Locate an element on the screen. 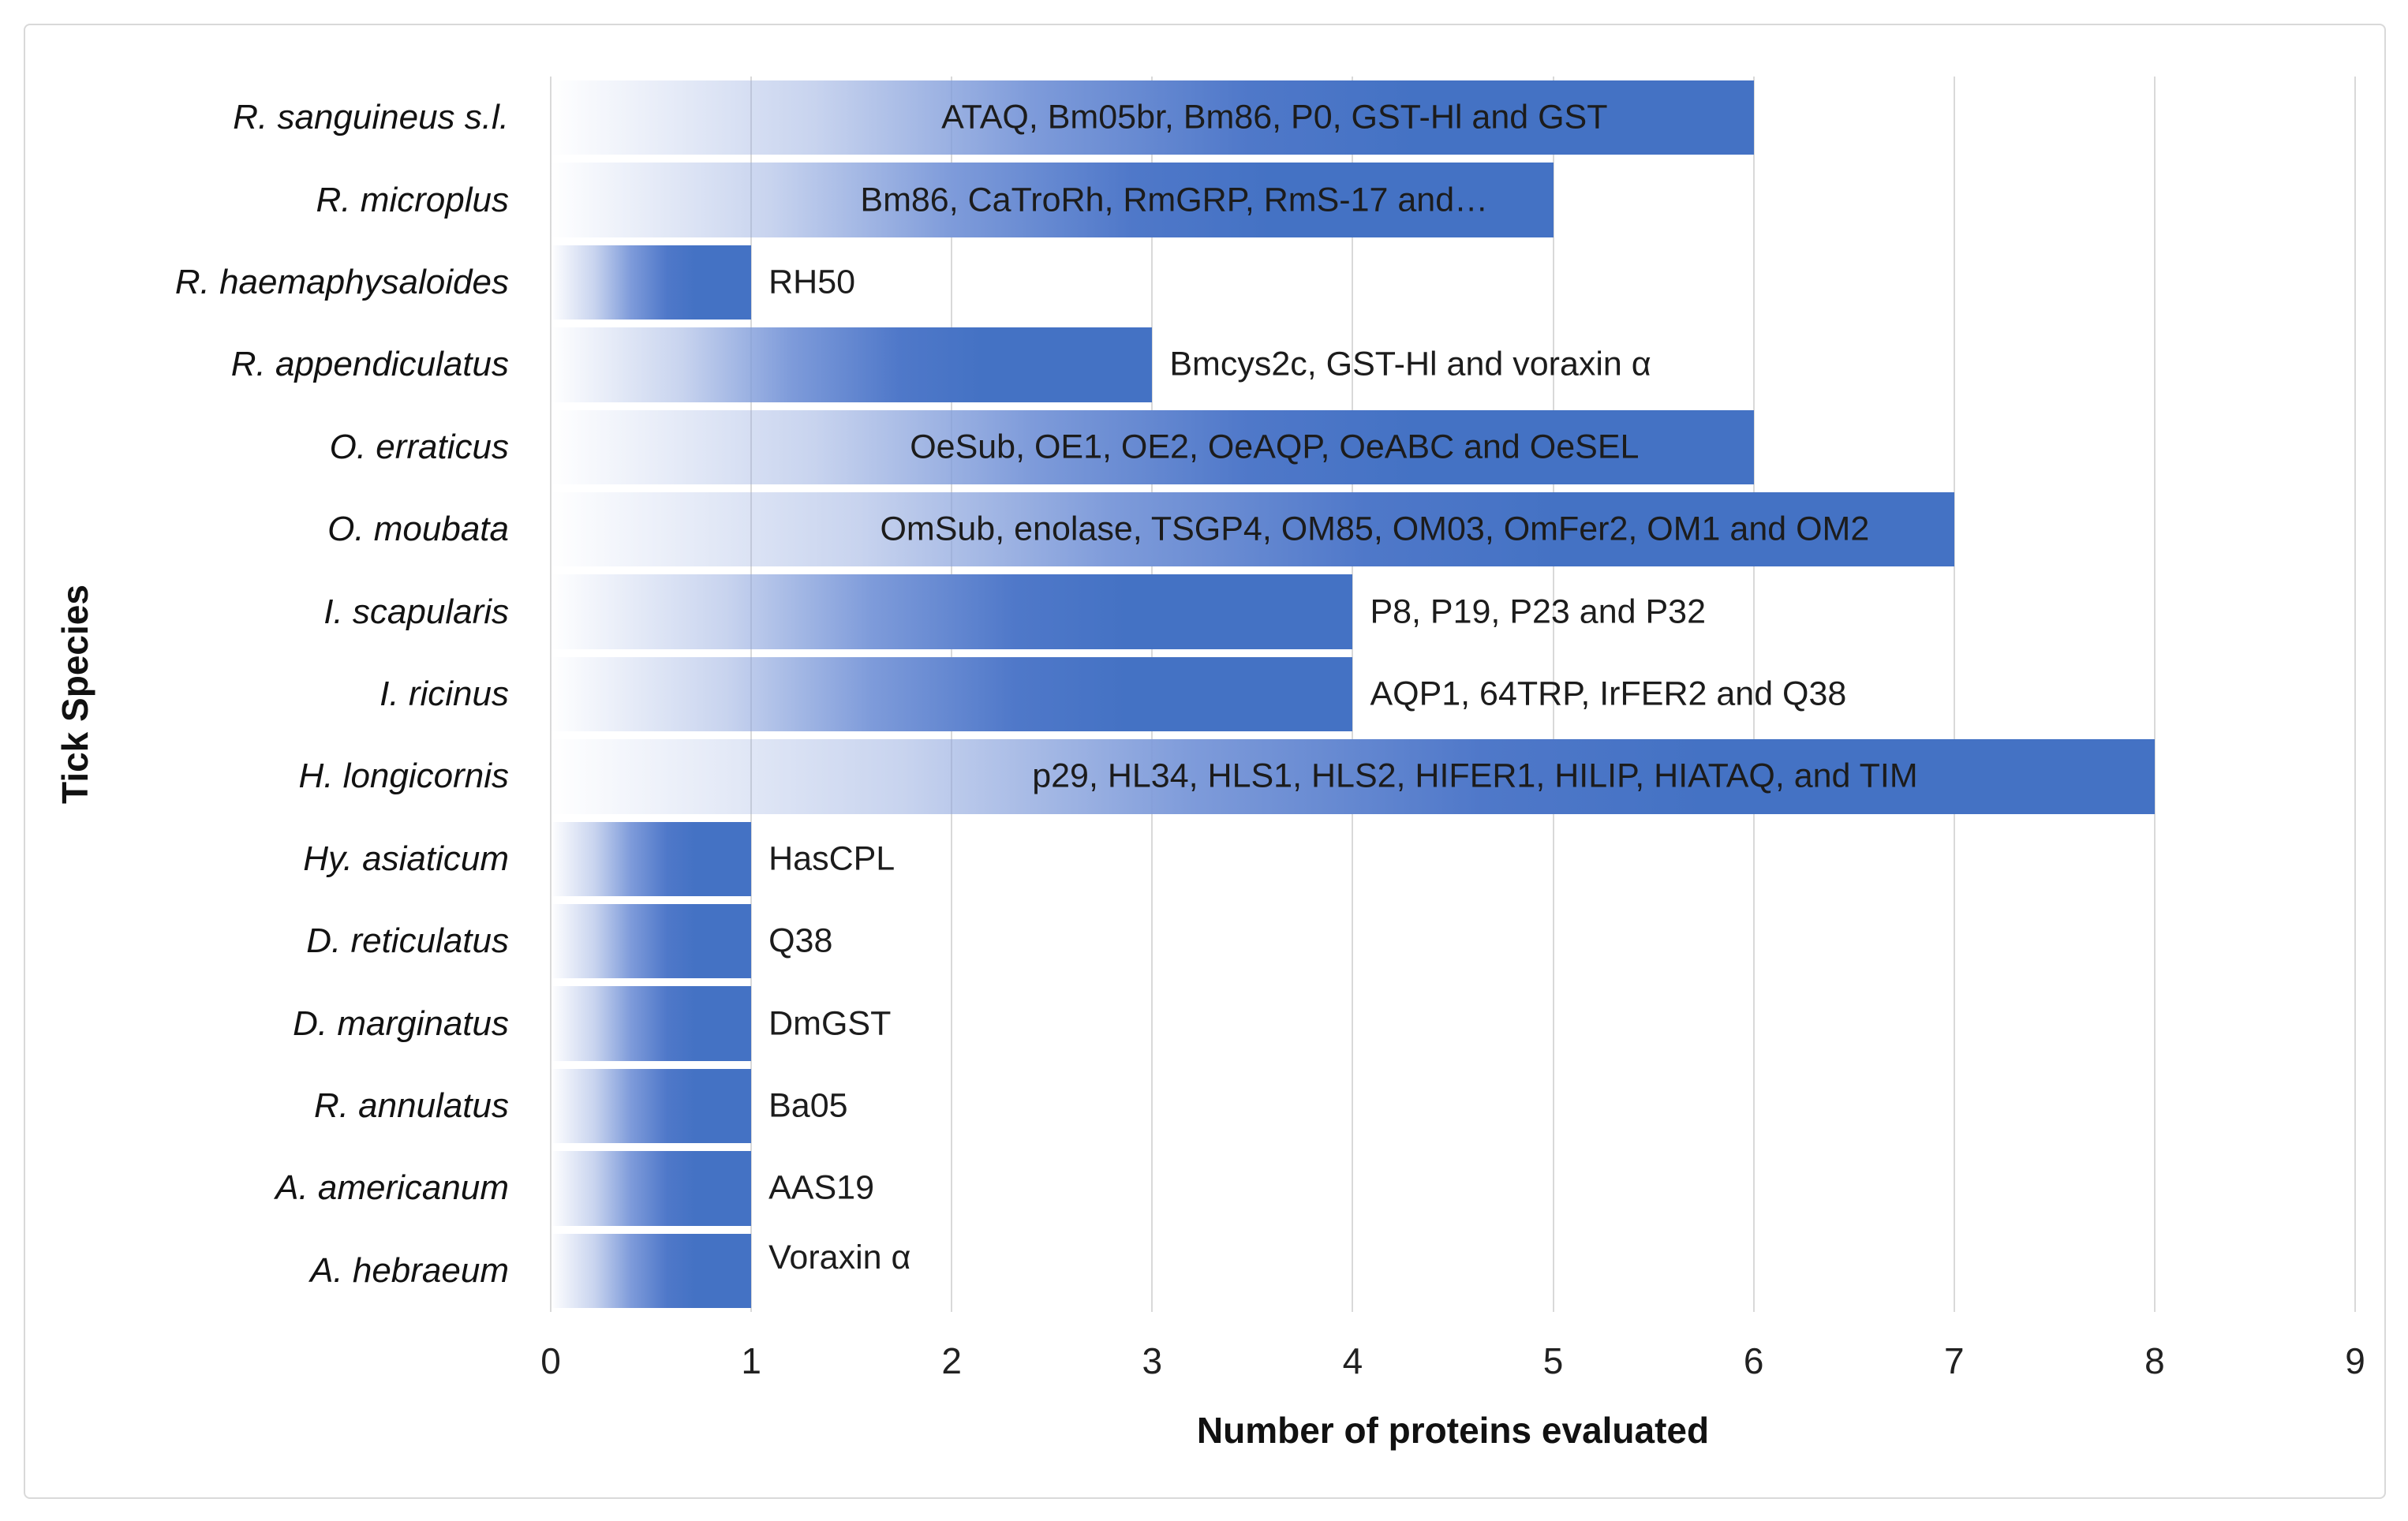 Image resolution: width=2408 pixels, height=1521 pixels. bar-label: AQP1, 64TRP, IrFER2 and Q38 is located at coordinates (1608, 694).